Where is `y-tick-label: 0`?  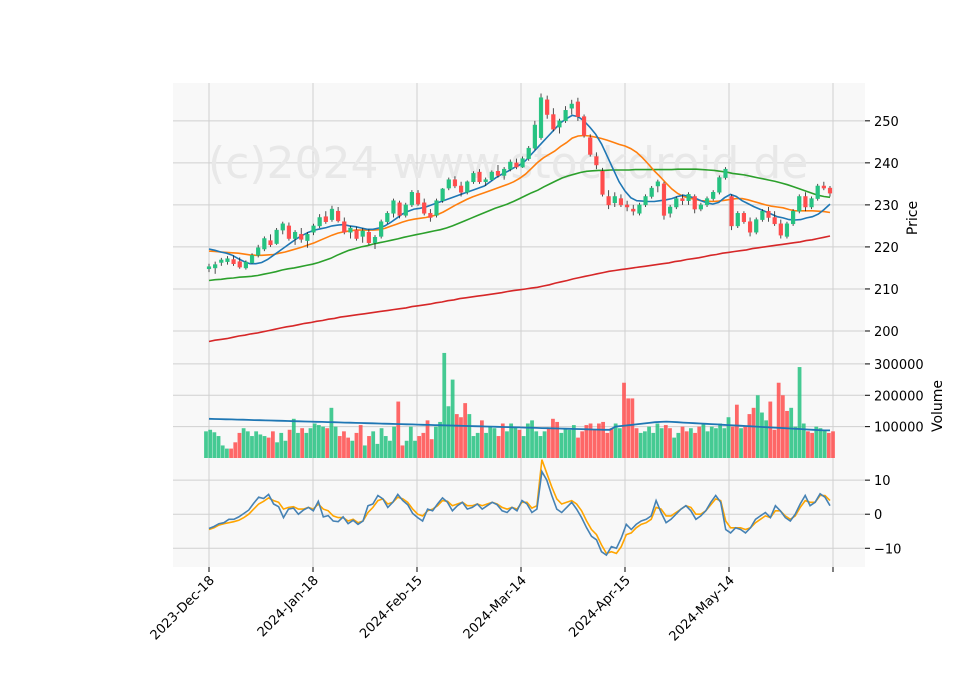
y-tick-label: 0 is located at coordinates (878, 515).